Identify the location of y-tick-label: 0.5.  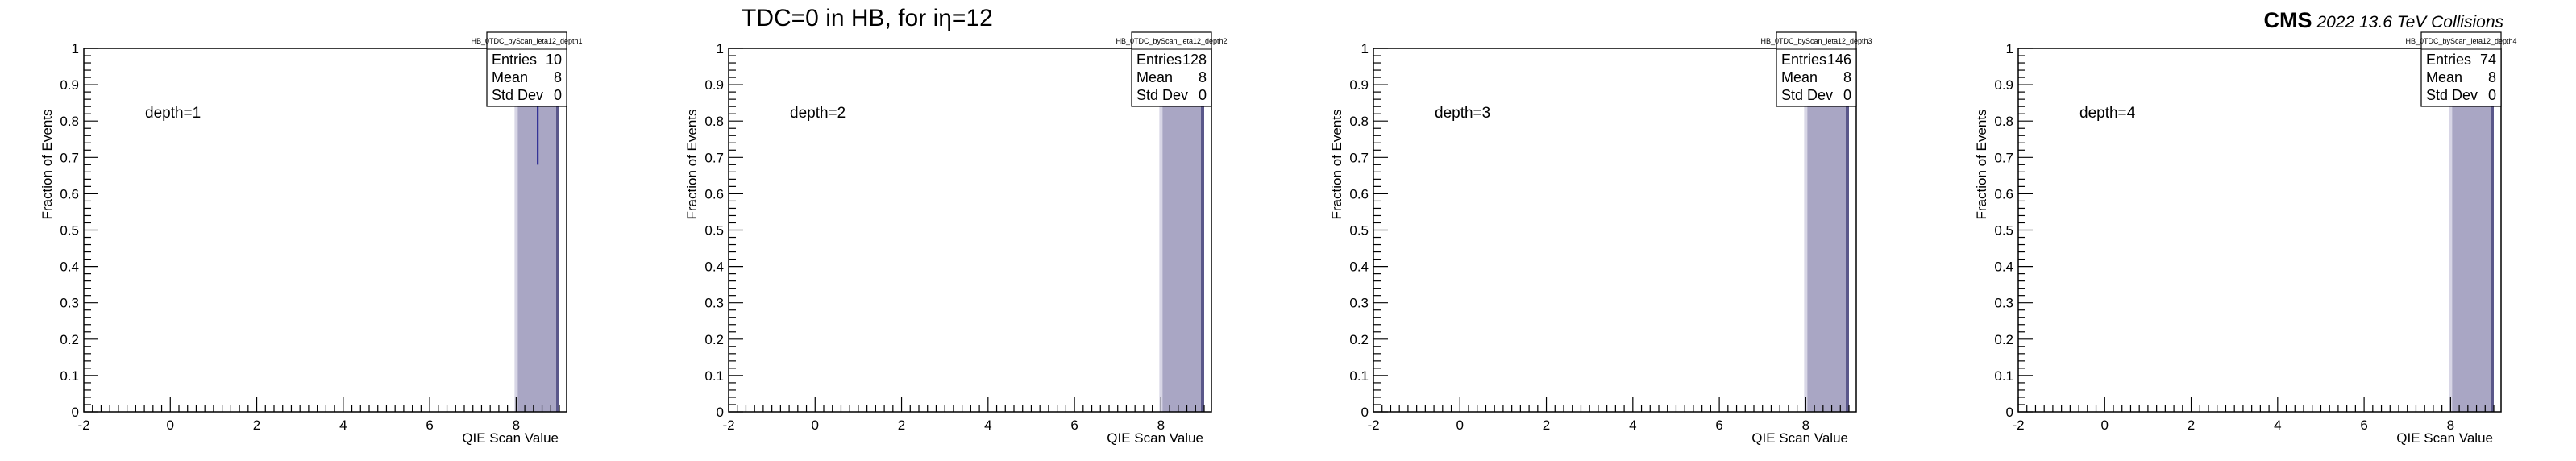
(69, 231).